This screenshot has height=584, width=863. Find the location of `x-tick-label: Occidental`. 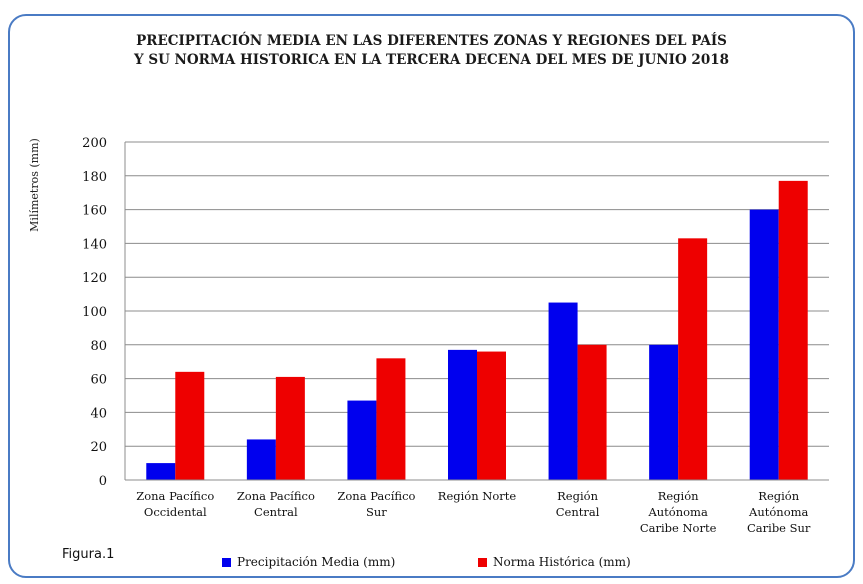

x-tick-label: Occidental is located at coordinates (175, 512).